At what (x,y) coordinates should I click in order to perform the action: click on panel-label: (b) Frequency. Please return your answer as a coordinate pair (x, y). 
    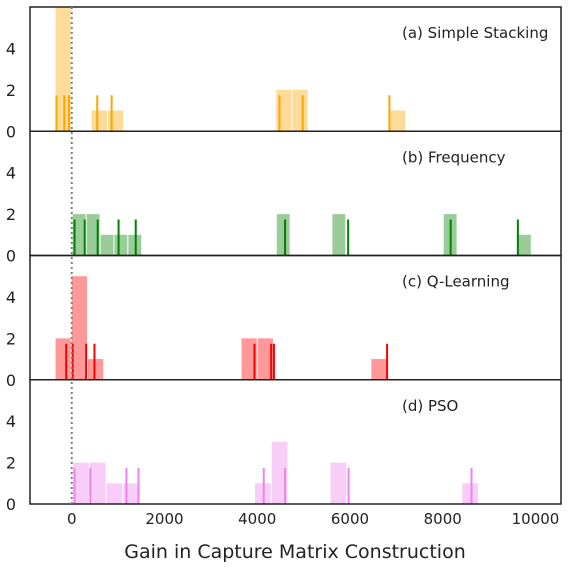
    Looking at the image, I should click on (454, 157).